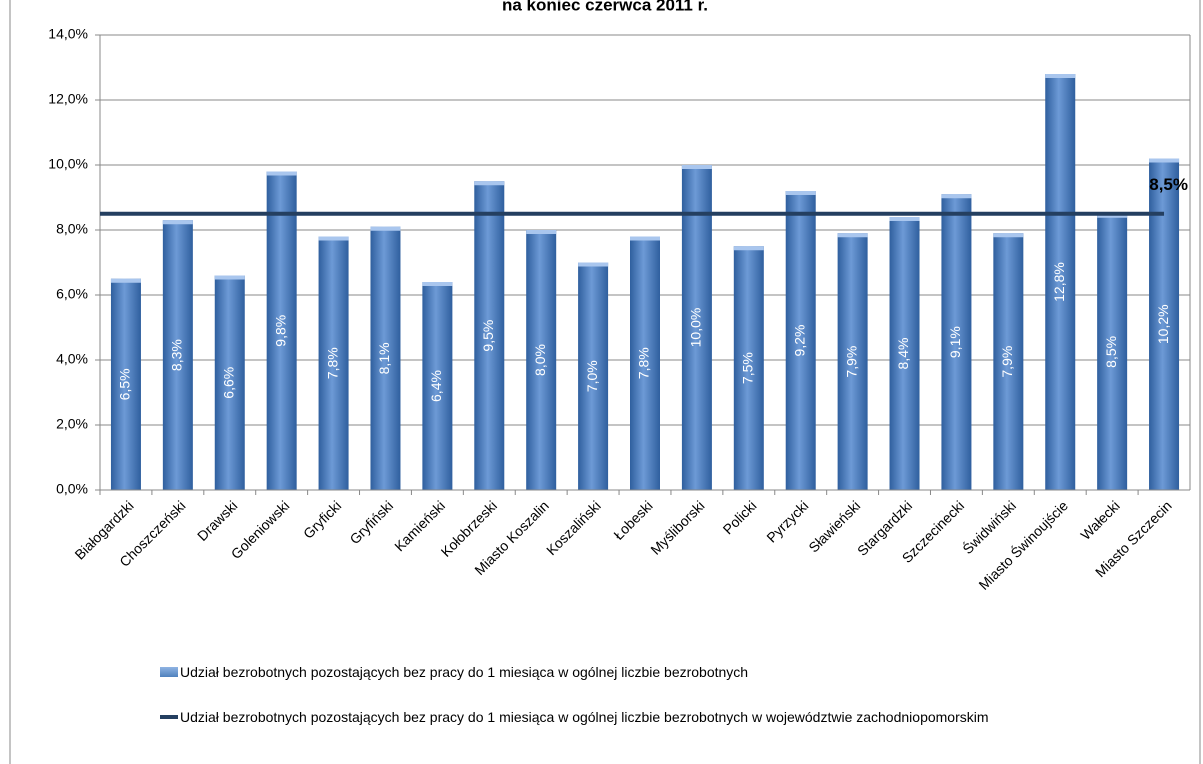 The width and height of the screenshot is (1203, 764). I want to click on data-label: 8,0%, so click(540, 360).